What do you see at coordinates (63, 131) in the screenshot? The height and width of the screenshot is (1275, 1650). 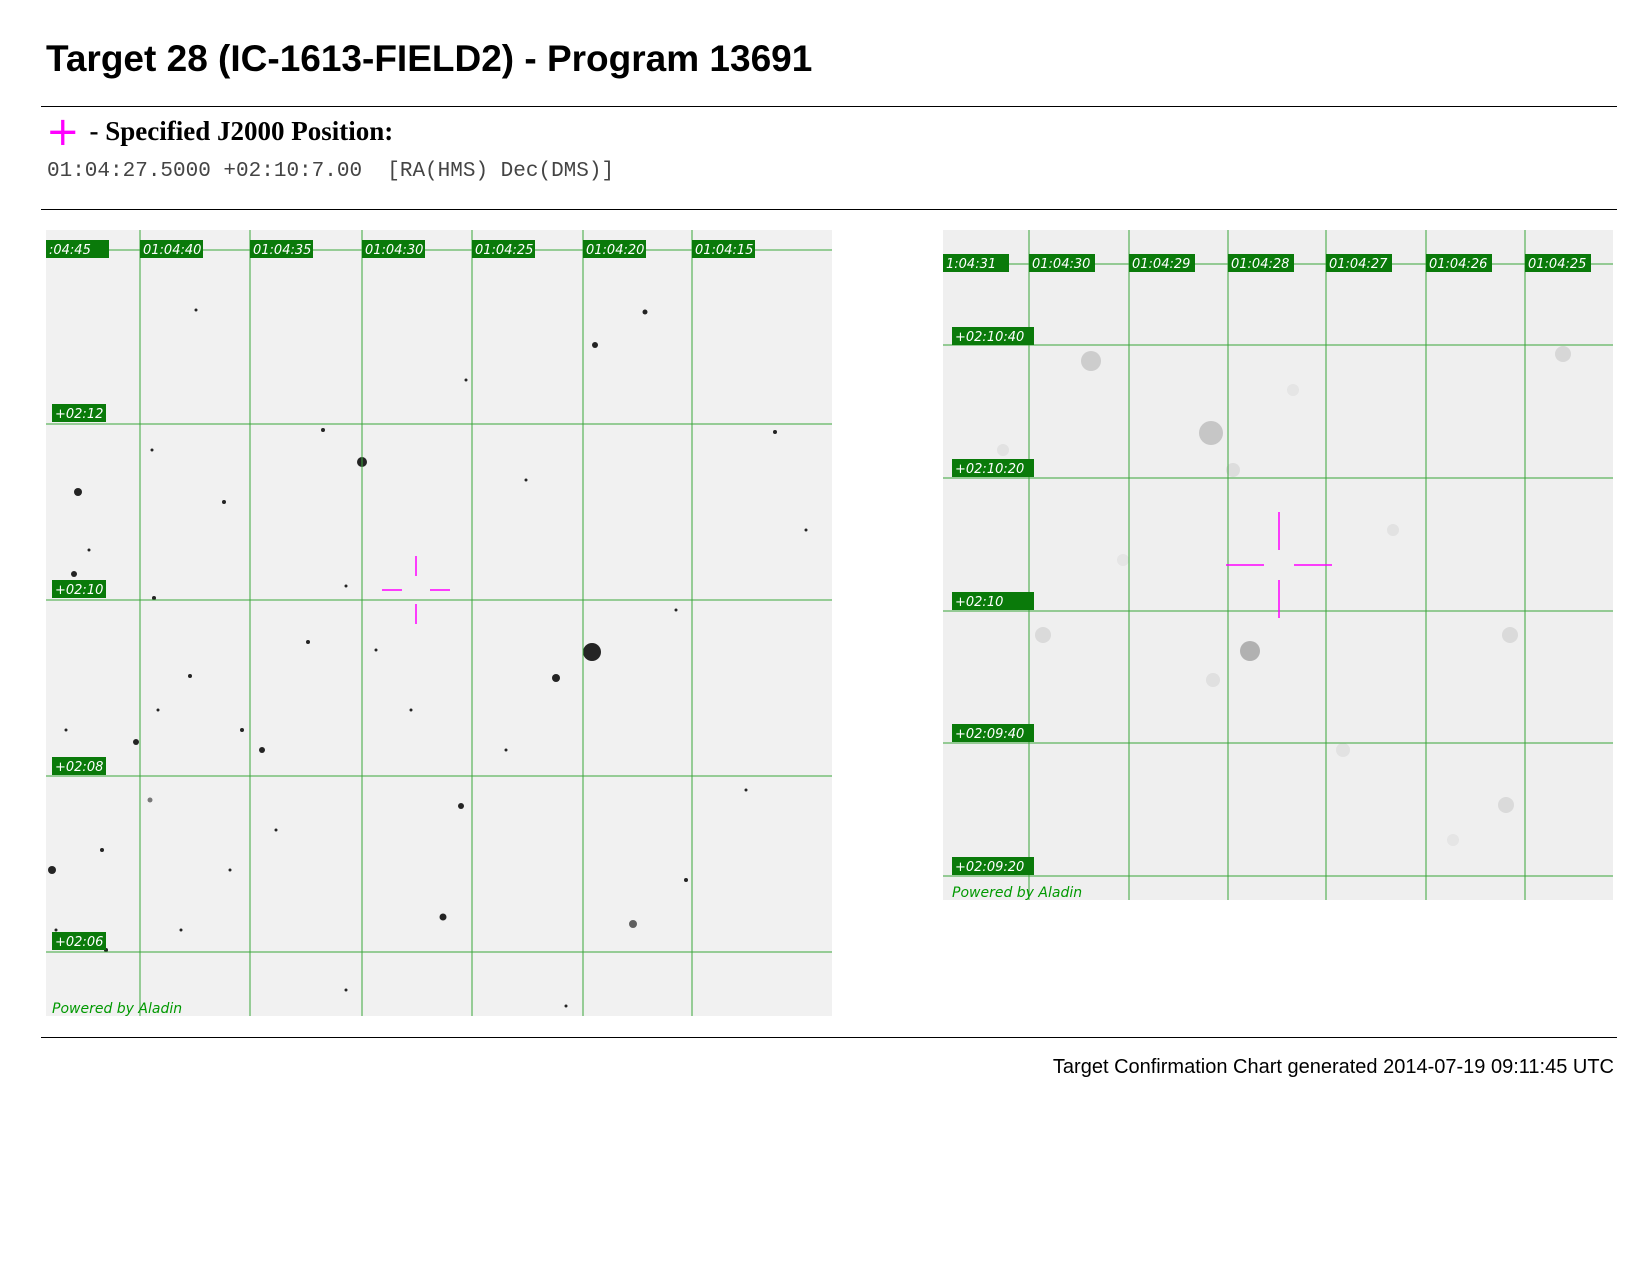 I see `crosshair-marker-icon: +` at bounding box center [63, 131].